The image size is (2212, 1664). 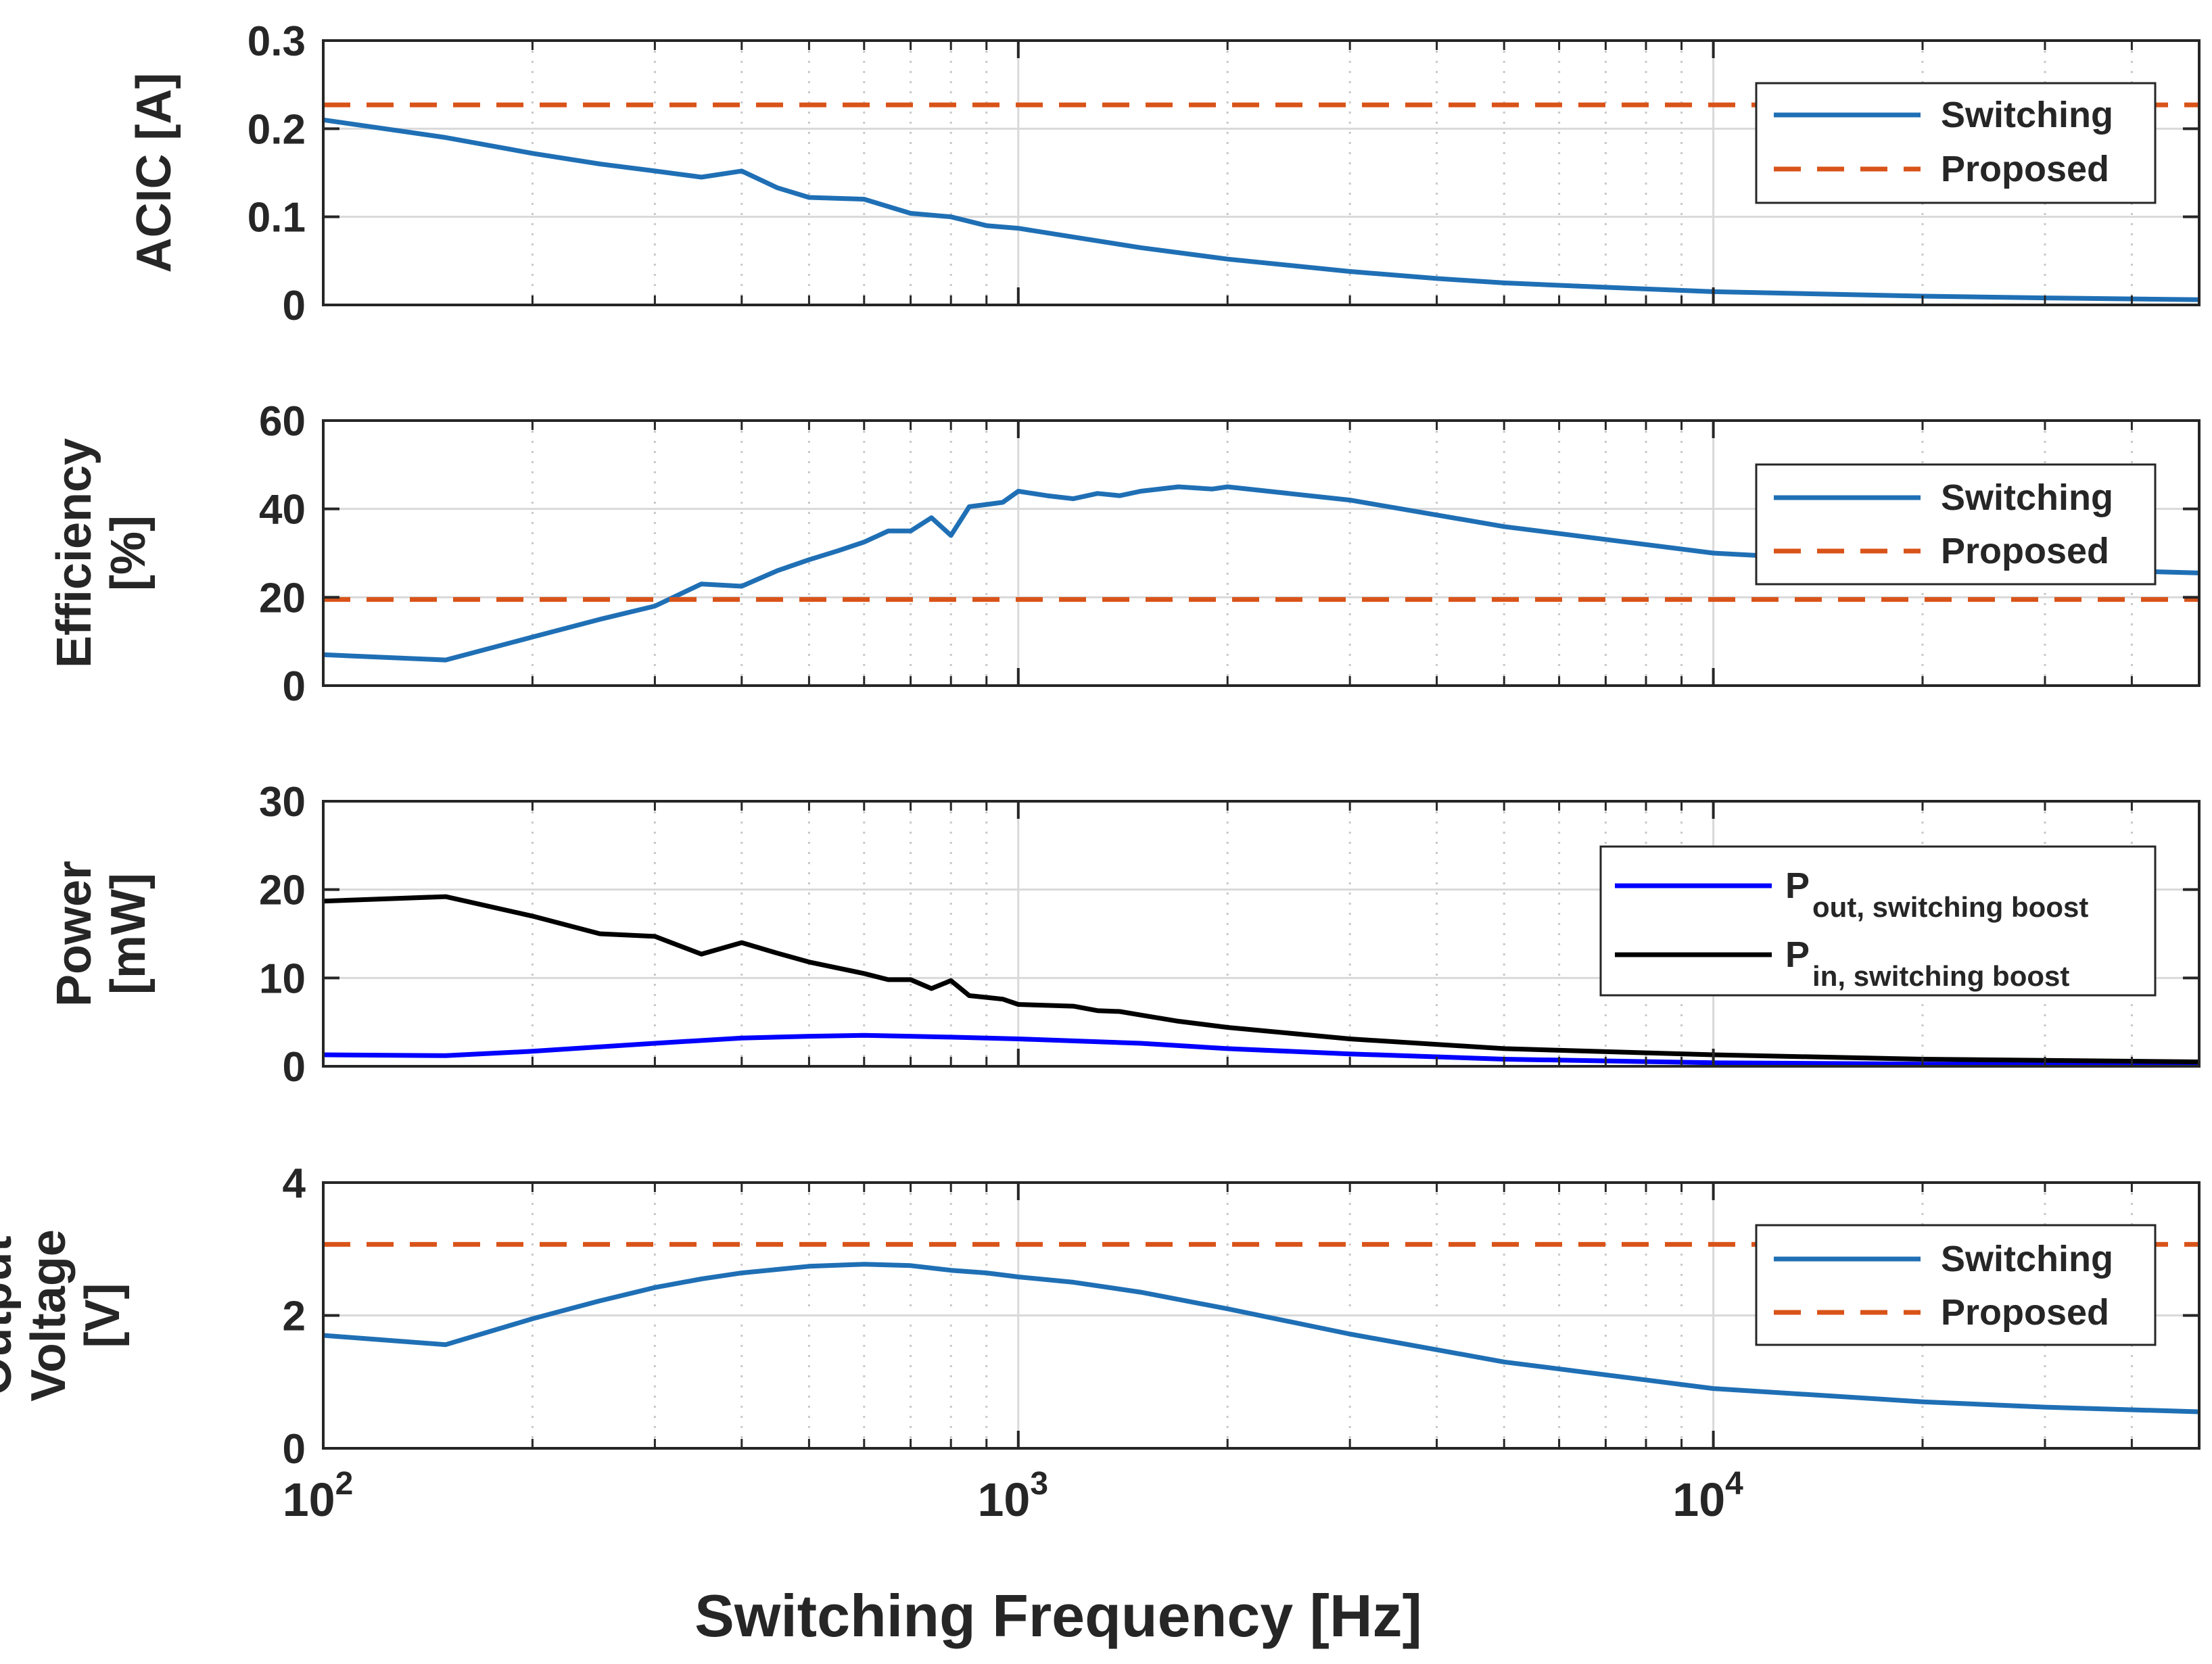 What do you see at coordinates (74, 553) in the screenshot?
I see `y-axis-label-line: Efficiency` at bounding box center [74, 553].